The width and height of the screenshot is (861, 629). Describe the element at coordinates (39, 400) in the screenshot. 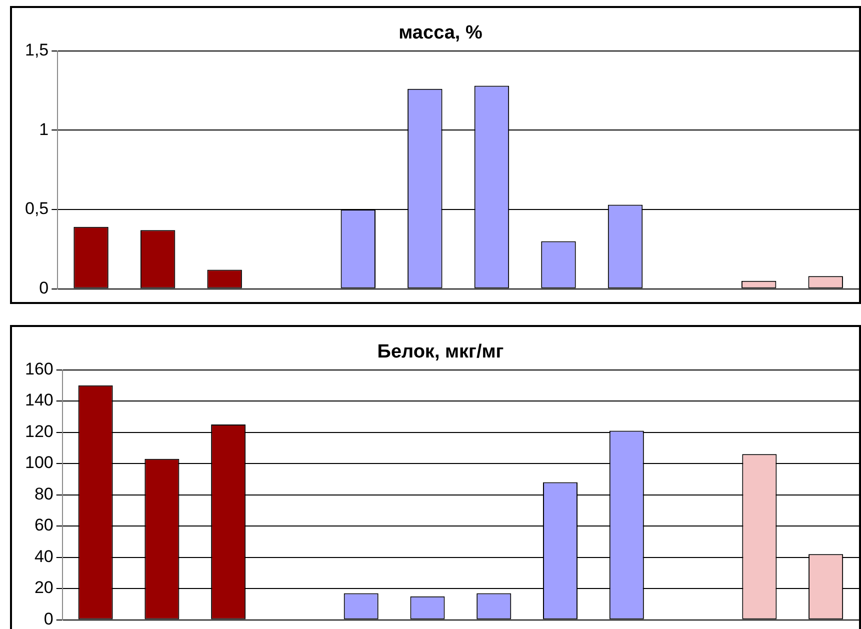

I see `y-tick-label: 140` at that location.